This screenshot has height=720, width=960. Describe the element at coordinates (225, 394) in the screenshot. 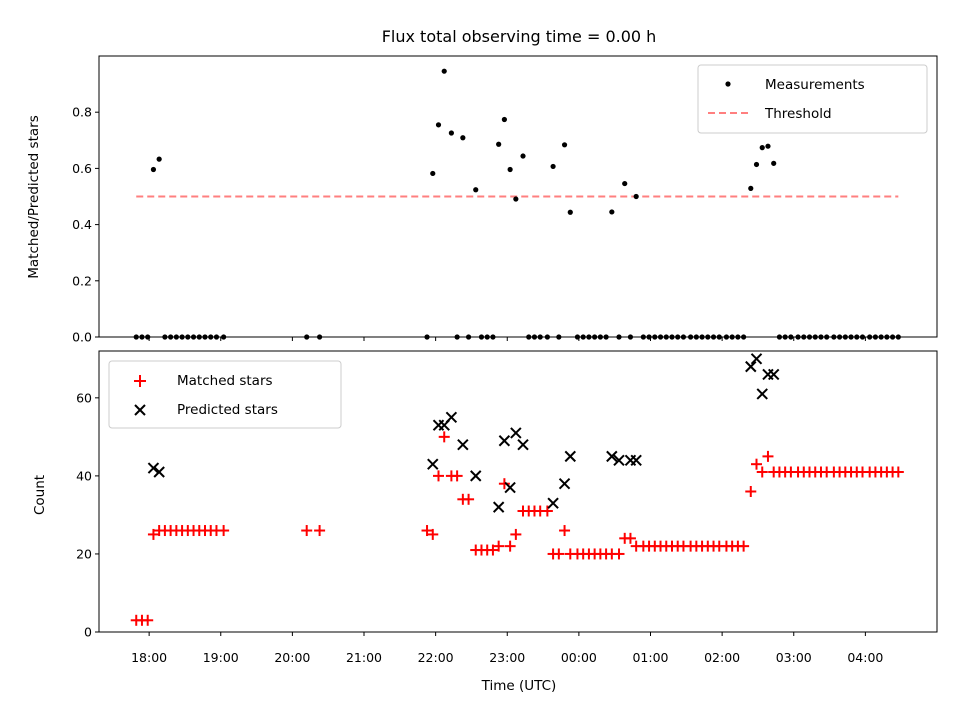

I see `bottom-legend: Matched stars Predicted stars` at that location.